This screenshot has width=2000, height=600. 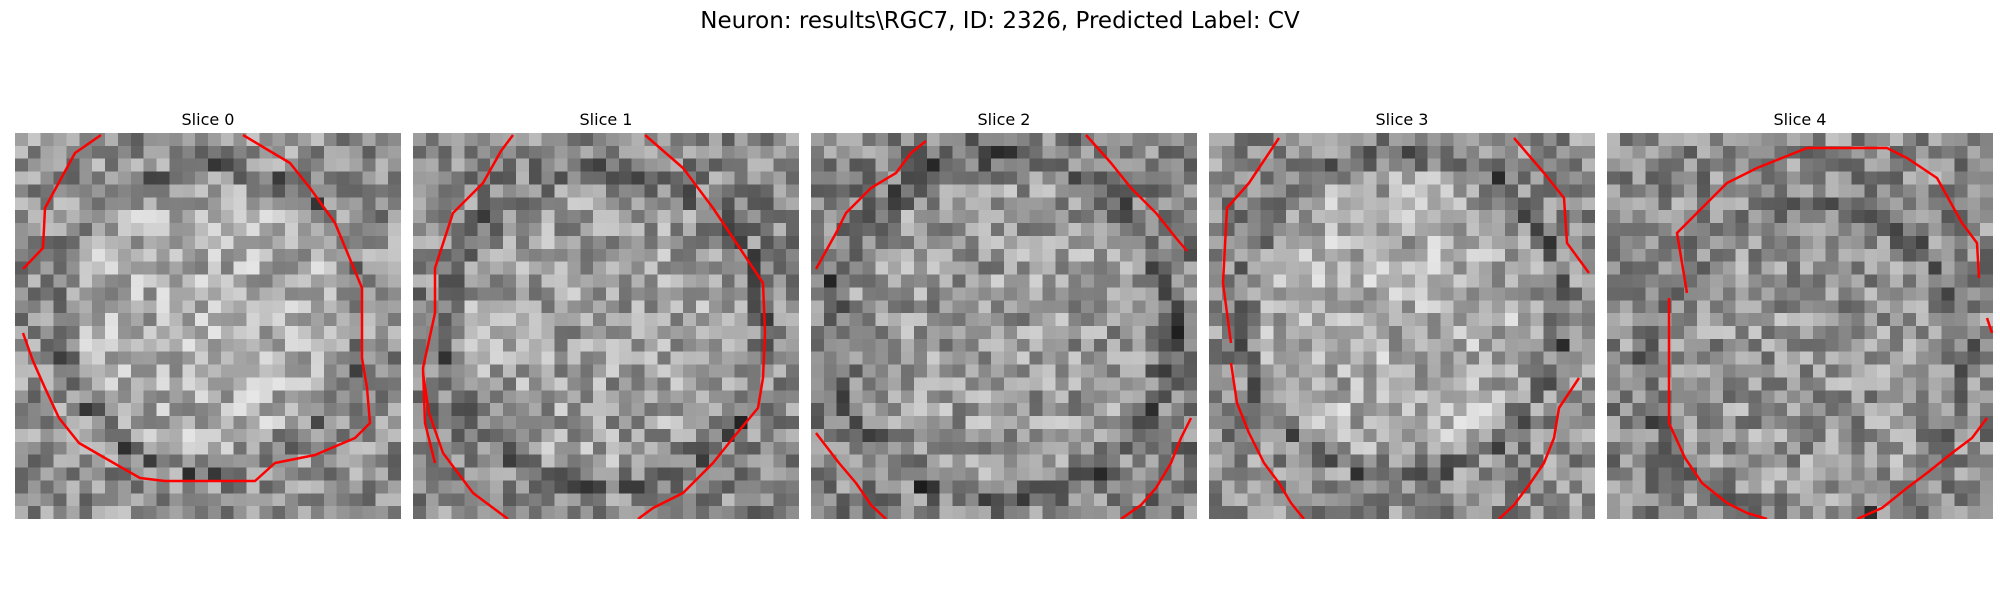 I want to click on slice-title: Slice 2, so click(x=1004, y=121).